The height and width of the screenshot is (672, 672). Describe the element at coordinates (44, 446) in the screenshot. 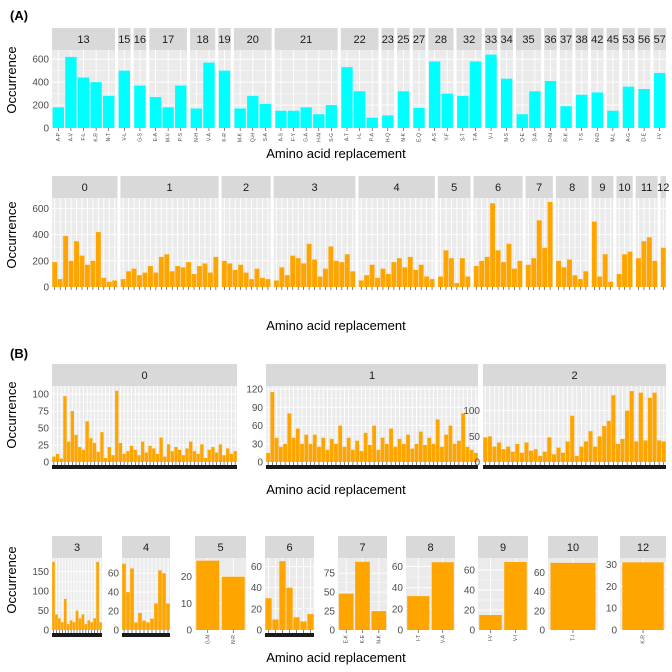

I see `y-tick-label: 25` at that location.